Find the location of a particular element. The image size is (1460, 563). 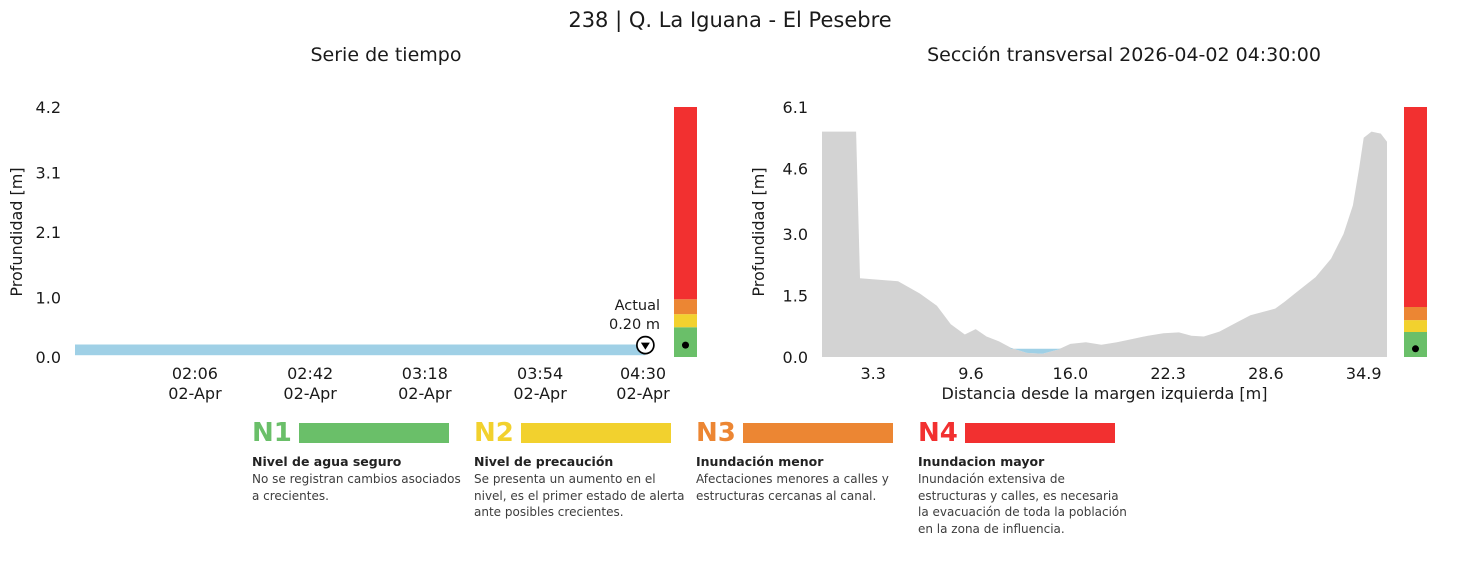

svg-text: 34.9 is located at coordinates (1364, 373).